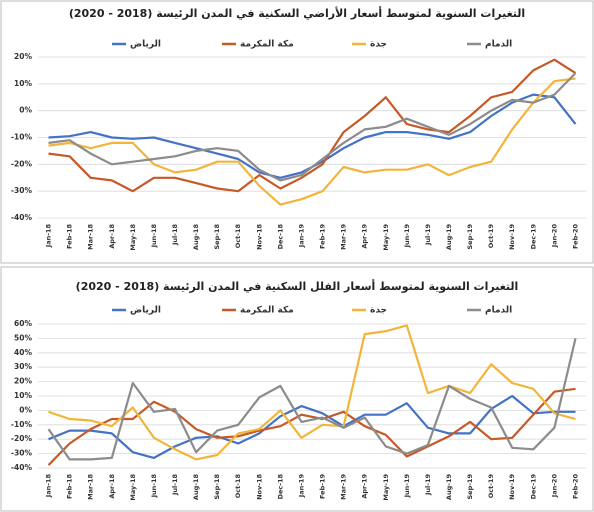 This screenshot has height=512, width=594. What do you see at coordinates (23, 352) in the screenshot?
I see `y-tick-label: 40%` at bounding box center [23, 352].